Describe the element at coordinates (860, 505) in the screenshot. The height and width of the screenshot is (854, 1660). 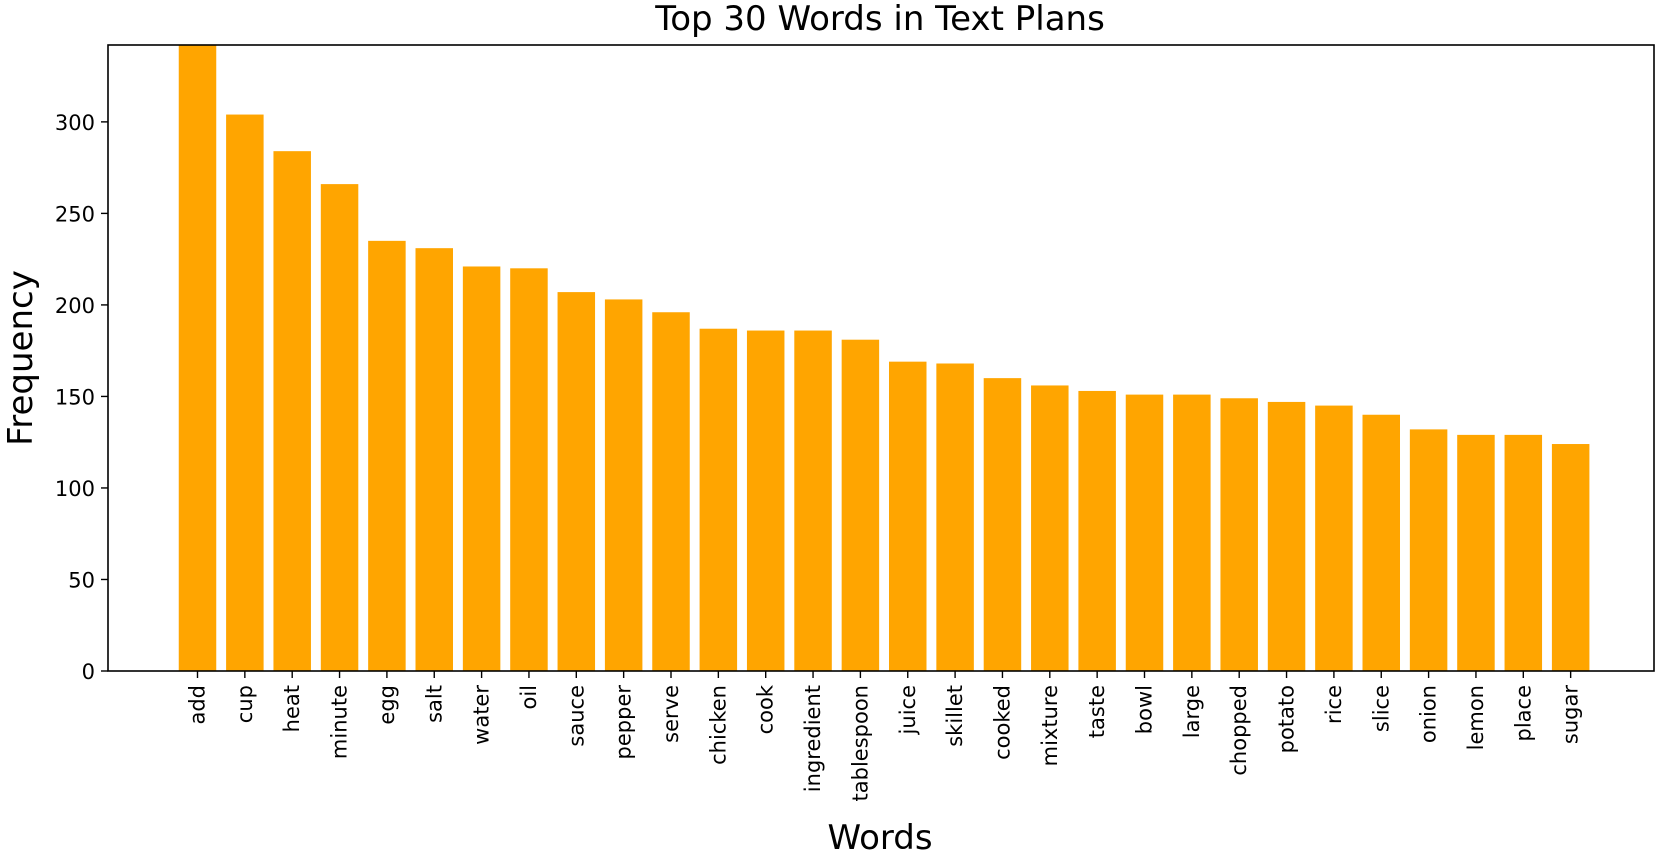
I see `bar-tablespoon` at that location.